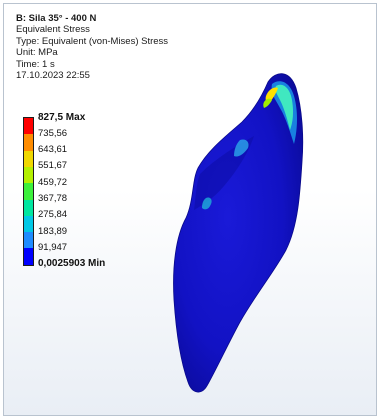  I want to click on legend-max-label: 827,5 Max, so click(62, 117).